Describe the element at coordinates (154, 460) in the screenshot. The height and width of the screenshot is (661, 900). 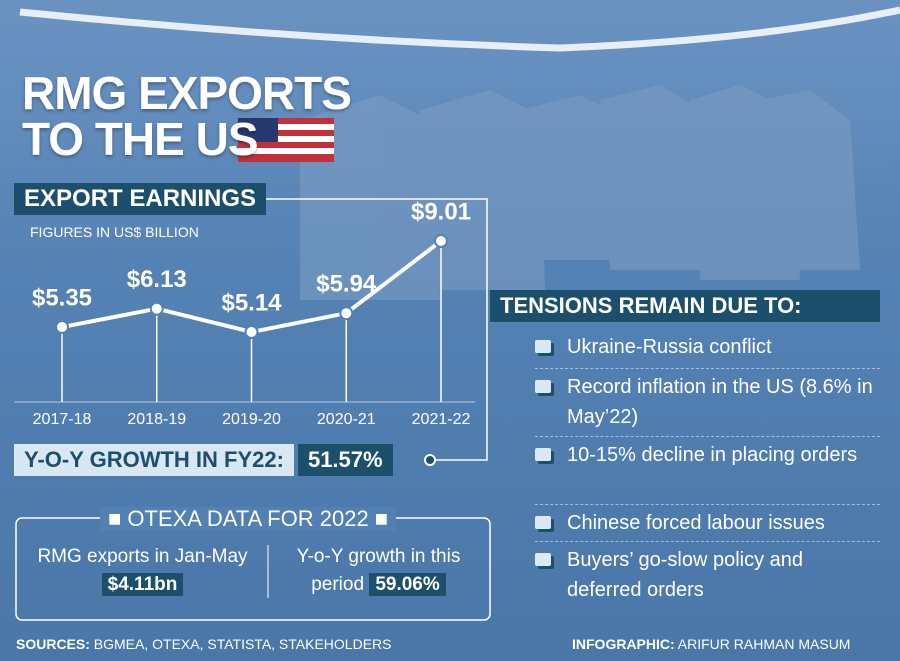
I see `growth-label: Y-O-Y GROWTH IN FY22:` at that location.